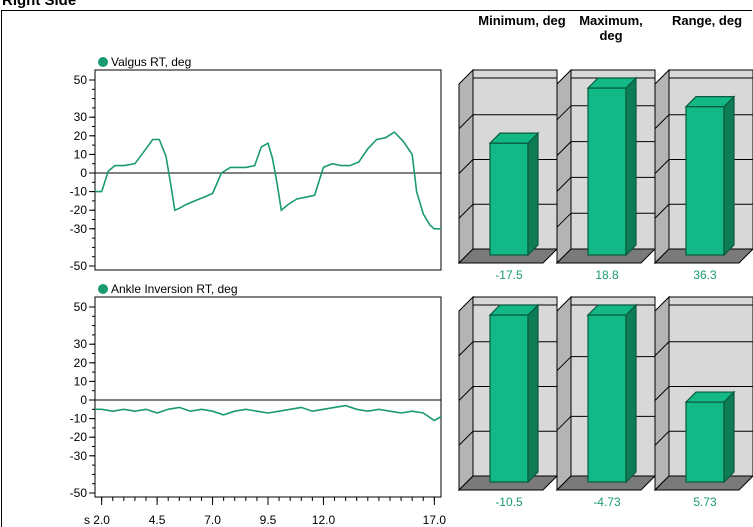 This screenshot has width=753, height=527. I want to click on bar-panel: -17.5, so click(508, 175).